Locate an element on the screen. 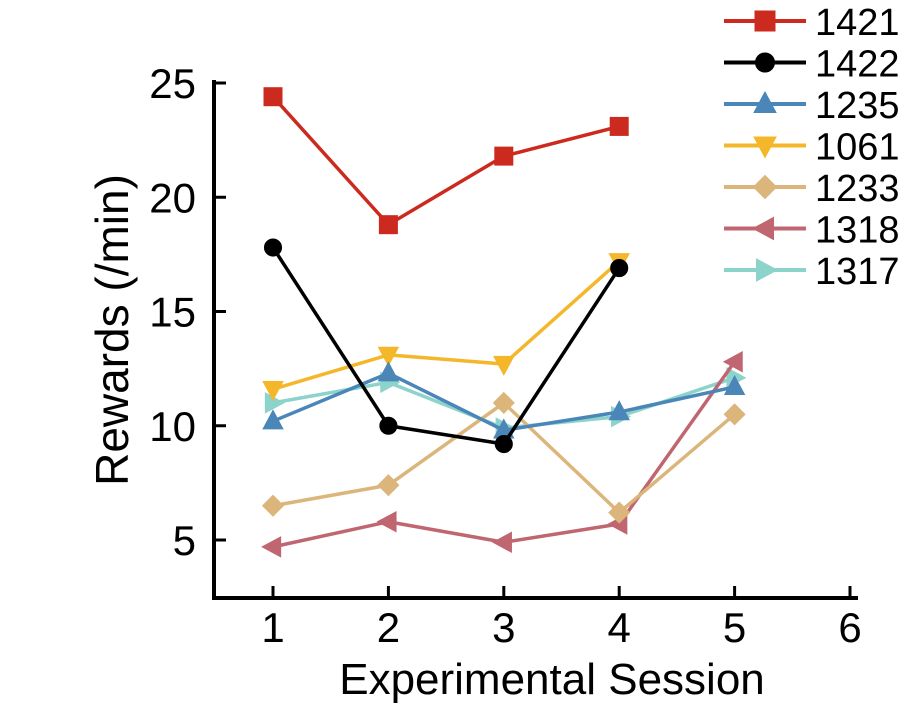  legend-item-1235: 1235 is located at coordinates (812, 106).